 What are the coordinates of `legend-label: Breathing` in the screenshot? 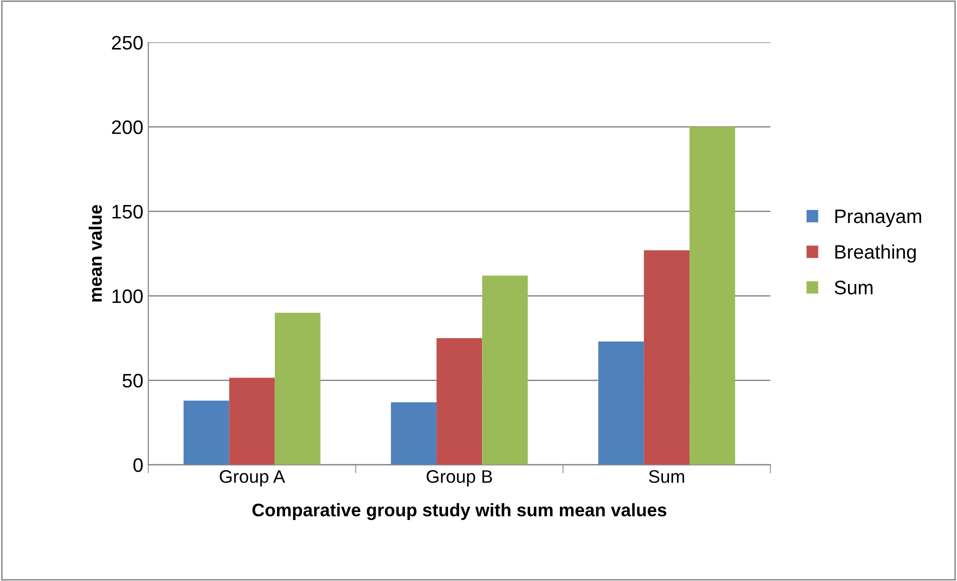 It's located at (875, 253).